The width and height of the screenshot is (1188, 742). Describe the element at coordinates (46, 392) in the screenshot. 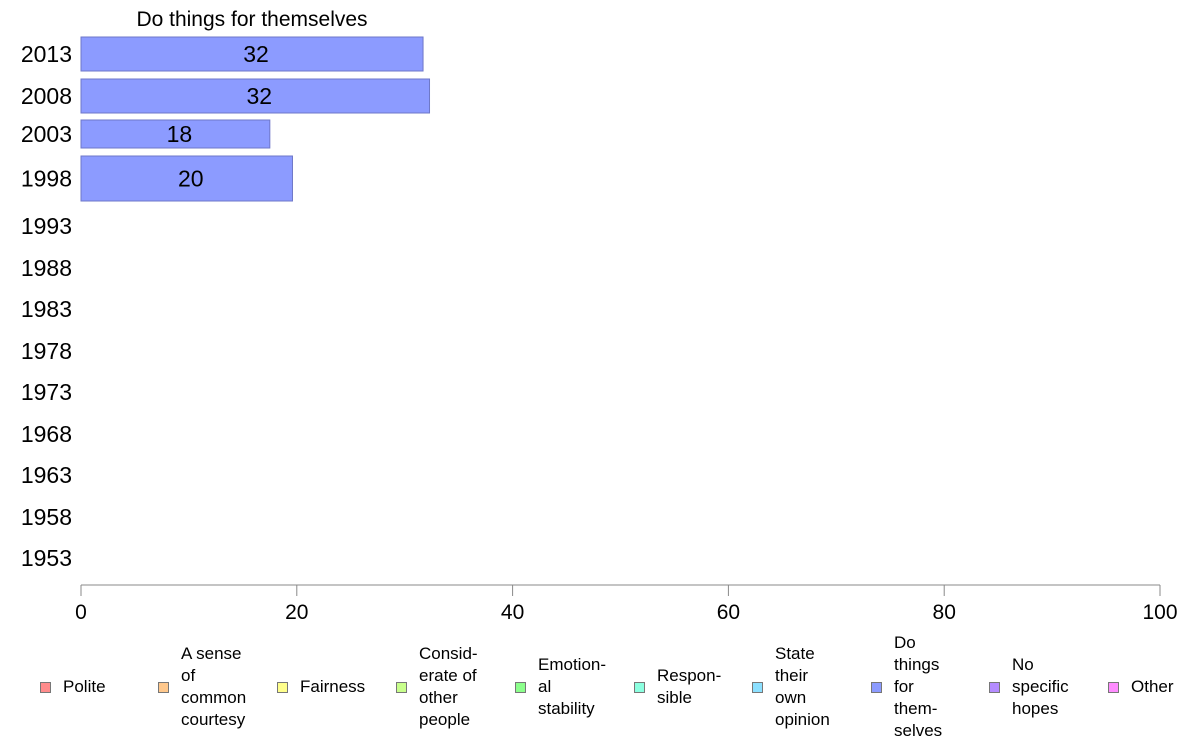

I see `y-tick-label: 1973` at that location.